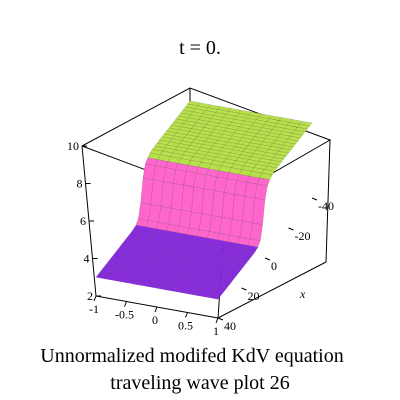  Describe the element at coordinates (230, 326) in the screenshot. I see `x-tick-label: 40` at that location.